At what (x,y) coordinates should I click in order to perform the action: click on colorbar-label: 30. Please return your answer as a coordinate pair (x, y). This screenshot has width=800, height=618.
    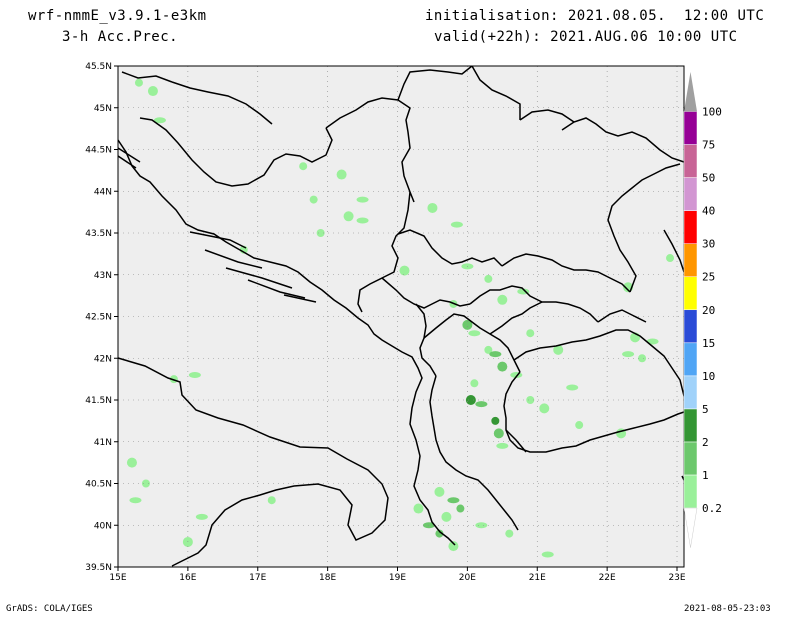
    Looking at the image, I should click on (708, 244).